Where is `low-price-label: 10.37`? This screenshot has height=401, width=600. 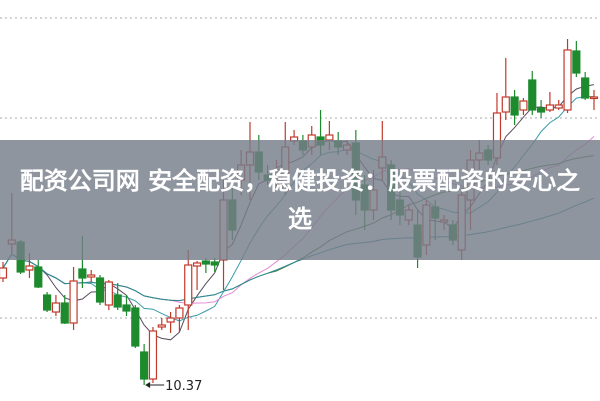 low-price-label: 10.37 is located at coordinates (183, 386).